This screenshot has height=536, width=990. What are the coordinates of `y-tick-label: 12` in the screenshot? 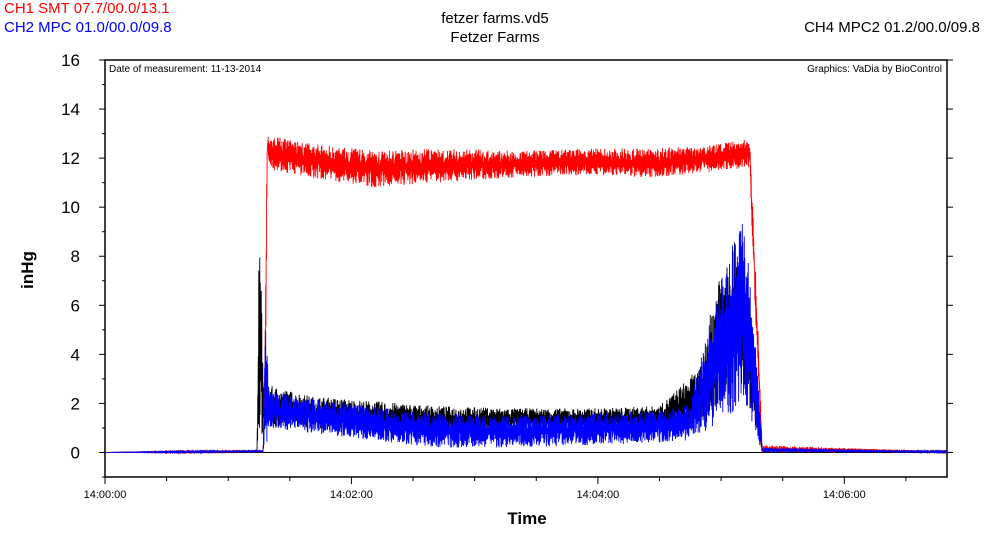 It's located at (70, 158).